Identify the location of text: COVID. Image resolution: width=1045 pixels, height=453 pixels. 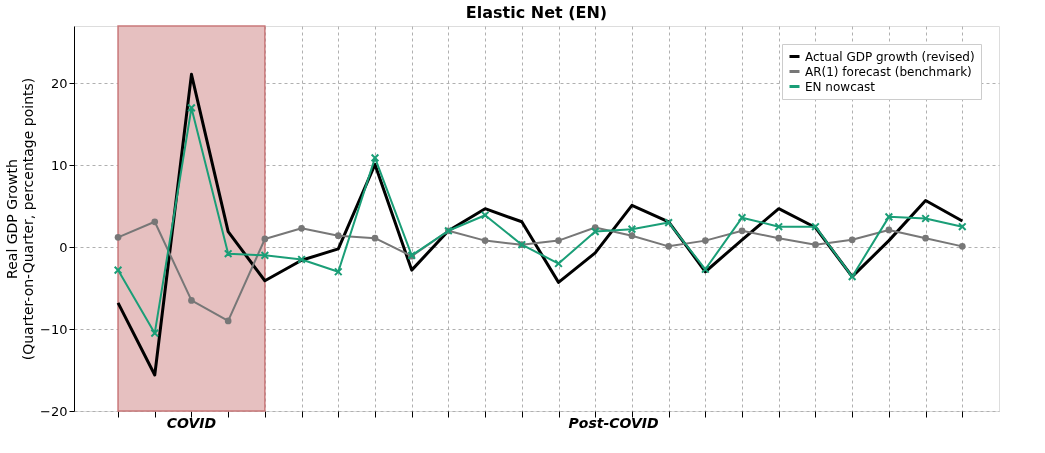
(191, 423).